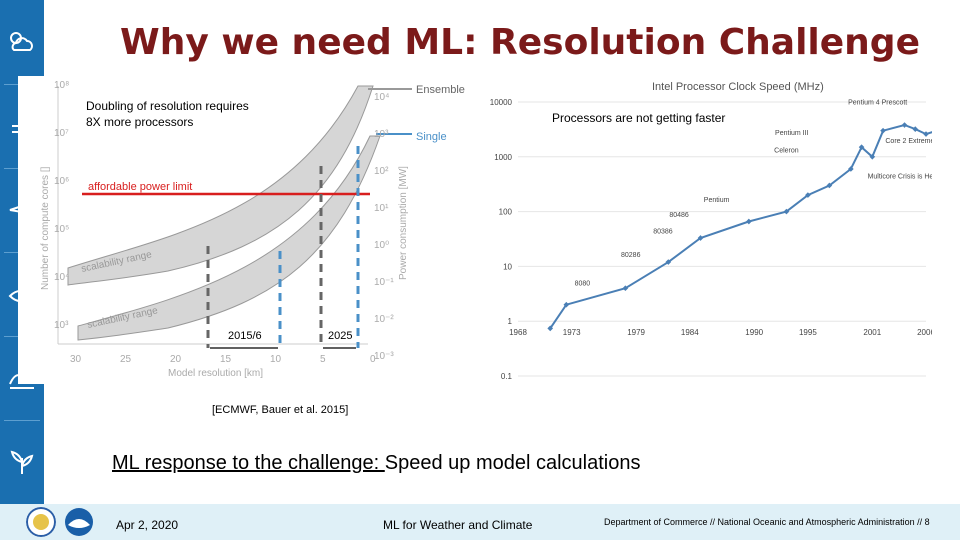  What do you see at coordinates (501, 102) in the screenshot?
I see `y-tick-label: 10000` at bounding box center [501, 102].